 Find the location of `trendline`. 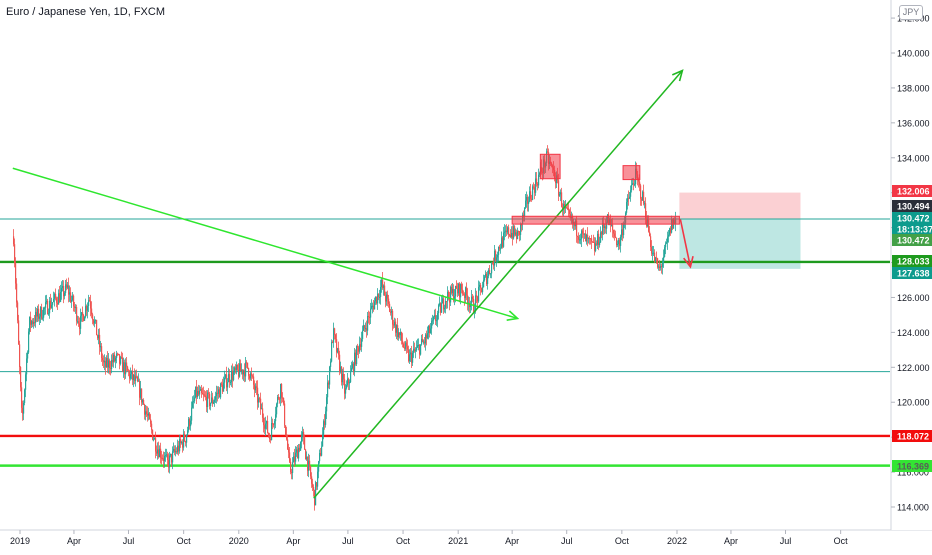

trendline is located at coordinates (265, 243).